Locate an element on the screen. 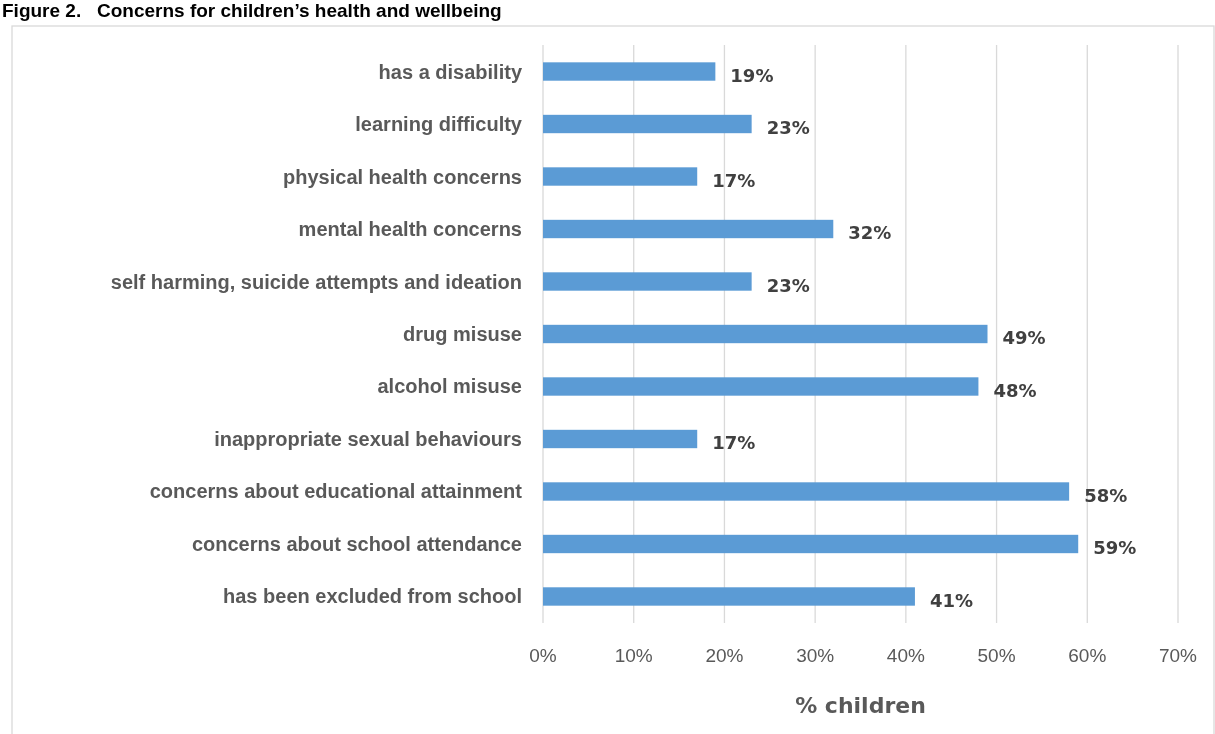 The image size is (1215, 734). x-tick-label: 40% is located at coordinates (905, 655).